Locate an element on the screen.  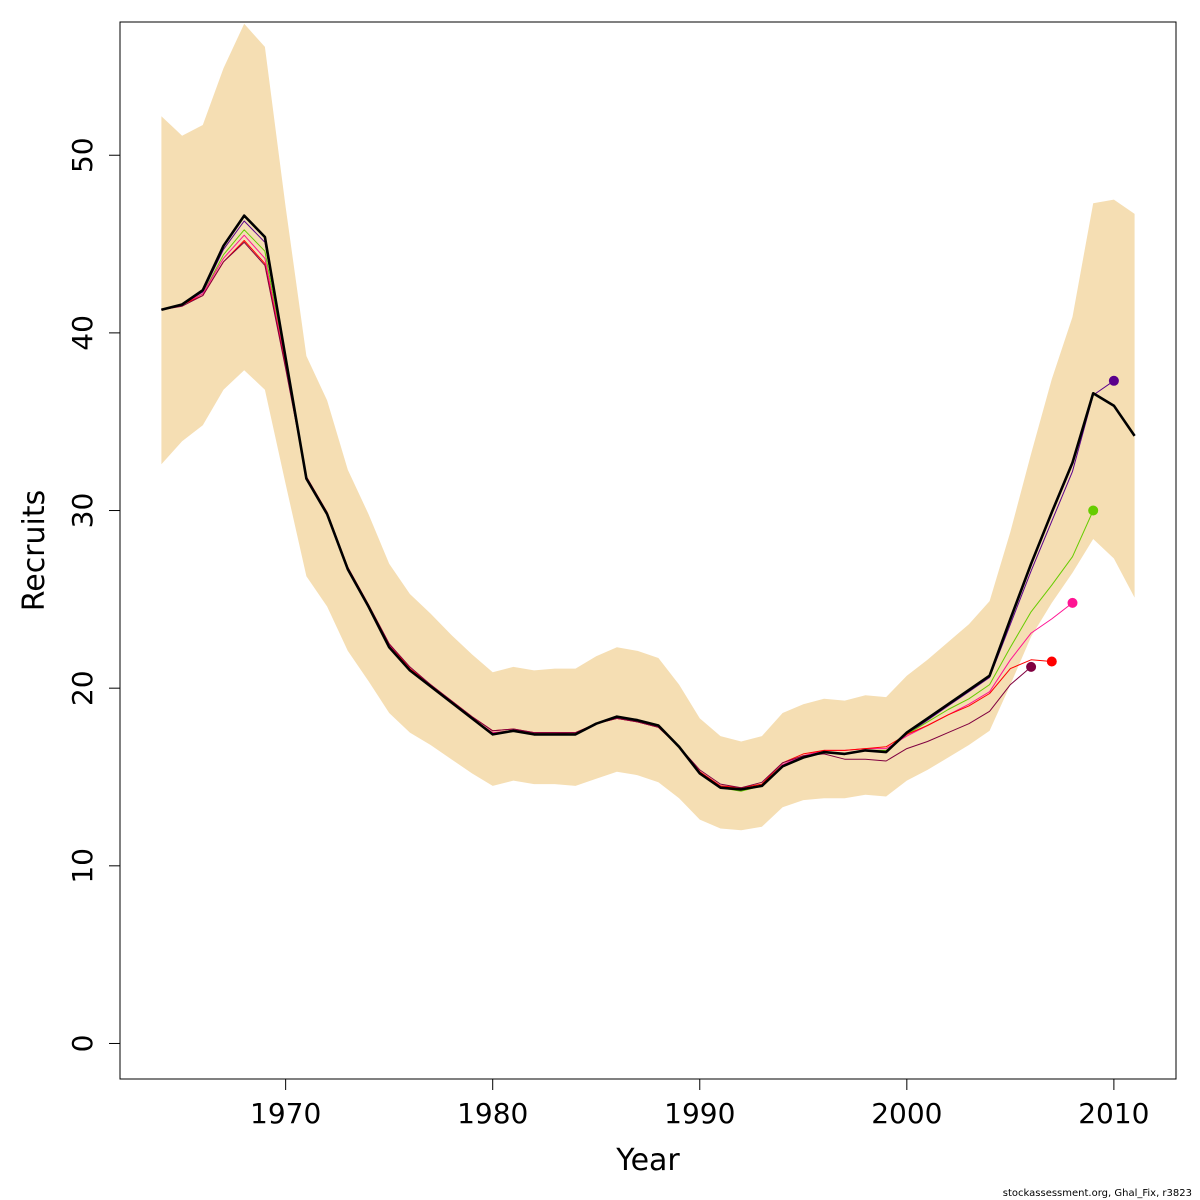
y-tick-label: 10 is located at coordinates (82, 866).